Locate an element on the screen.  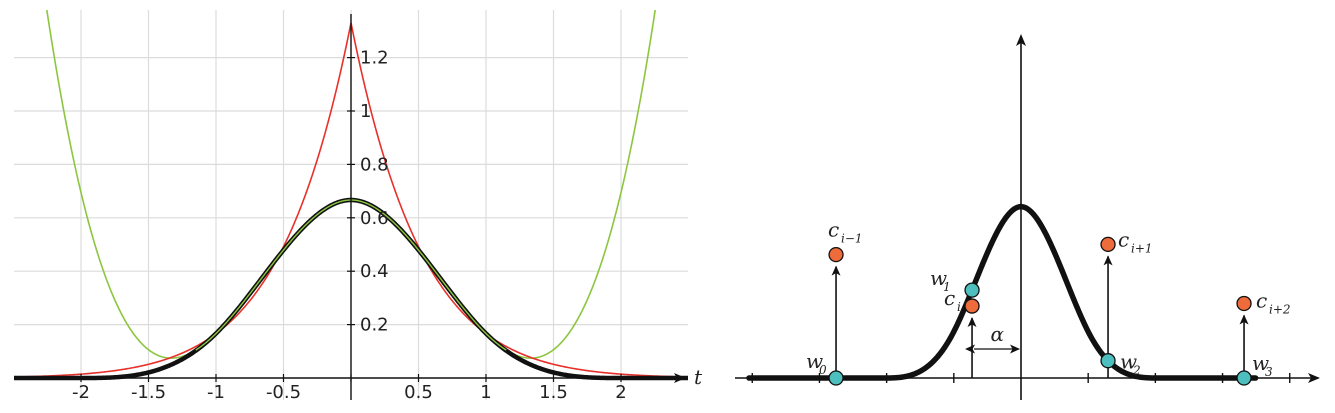
label-w3: w is located at coordinates (1260, 363).